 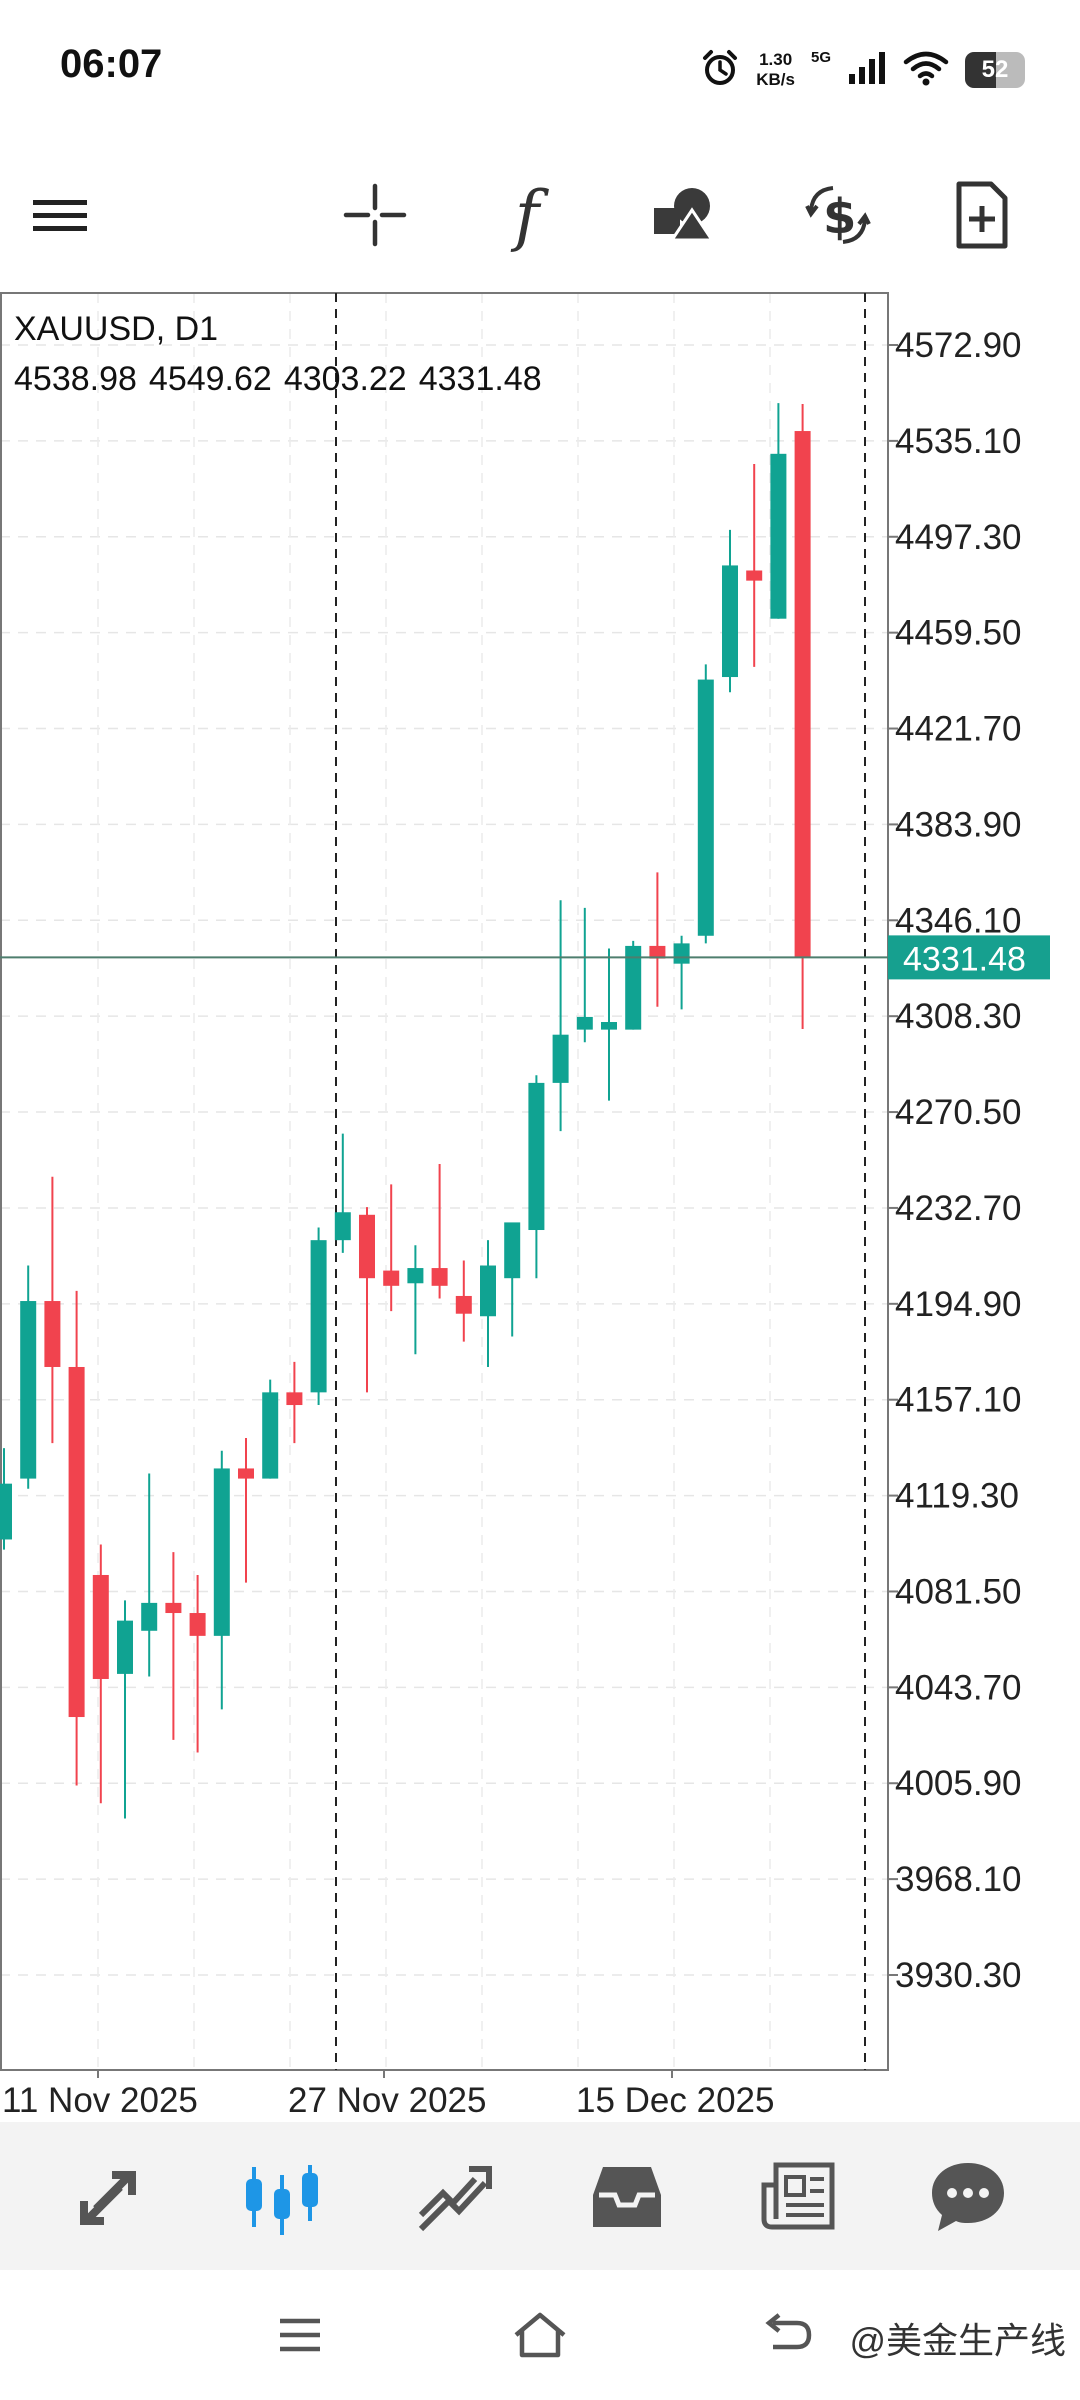 I want to click on recents-icon, so click(x=300, y=2335).